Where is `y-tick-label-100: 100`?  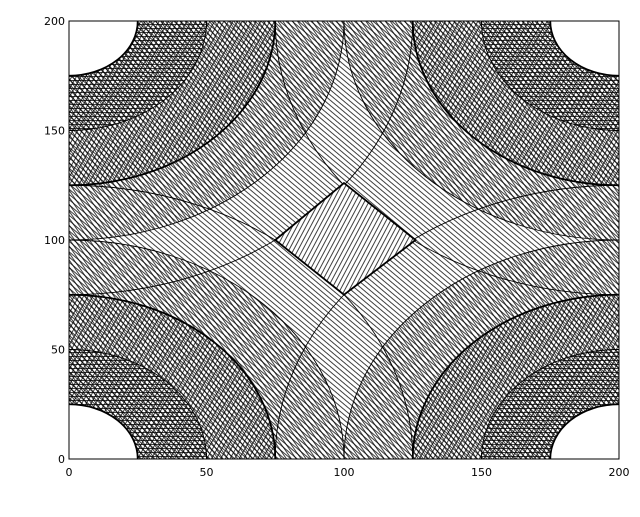 y-tick-label-100: 100 is located at coordinates (54, 240).